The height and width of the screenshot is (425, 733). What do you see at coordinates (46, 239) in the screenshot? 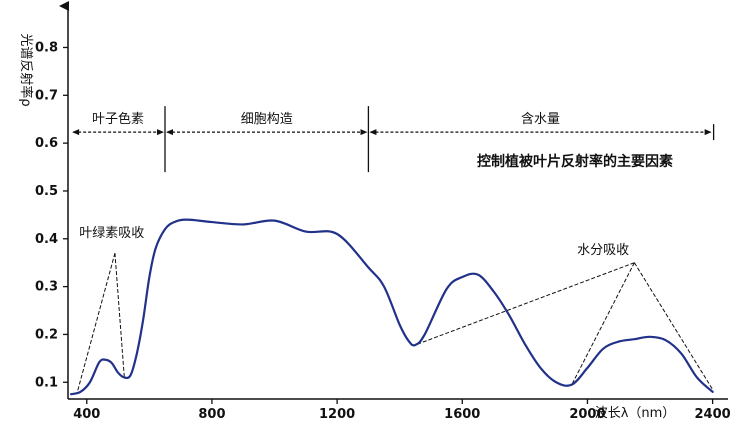
I see `y-tick-label: 0.4` at bounding box center [46, 239].